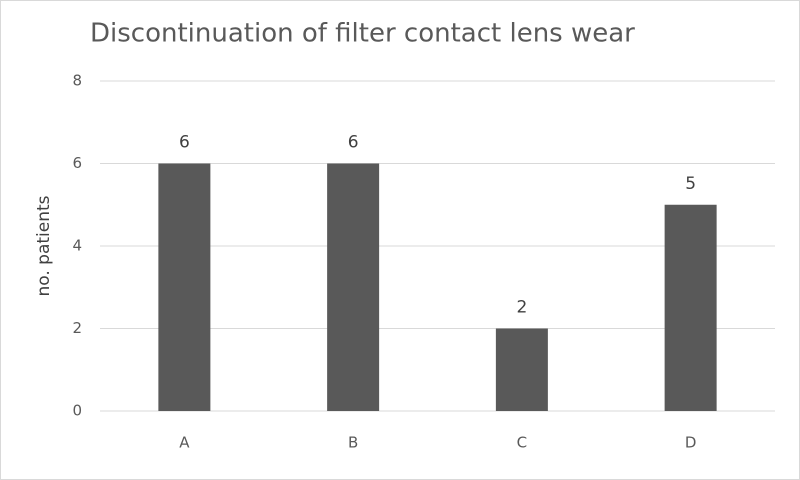  Describe the element at coordinates (353, 443) in the screenshot. I see `x-tick-label: B` at that location.